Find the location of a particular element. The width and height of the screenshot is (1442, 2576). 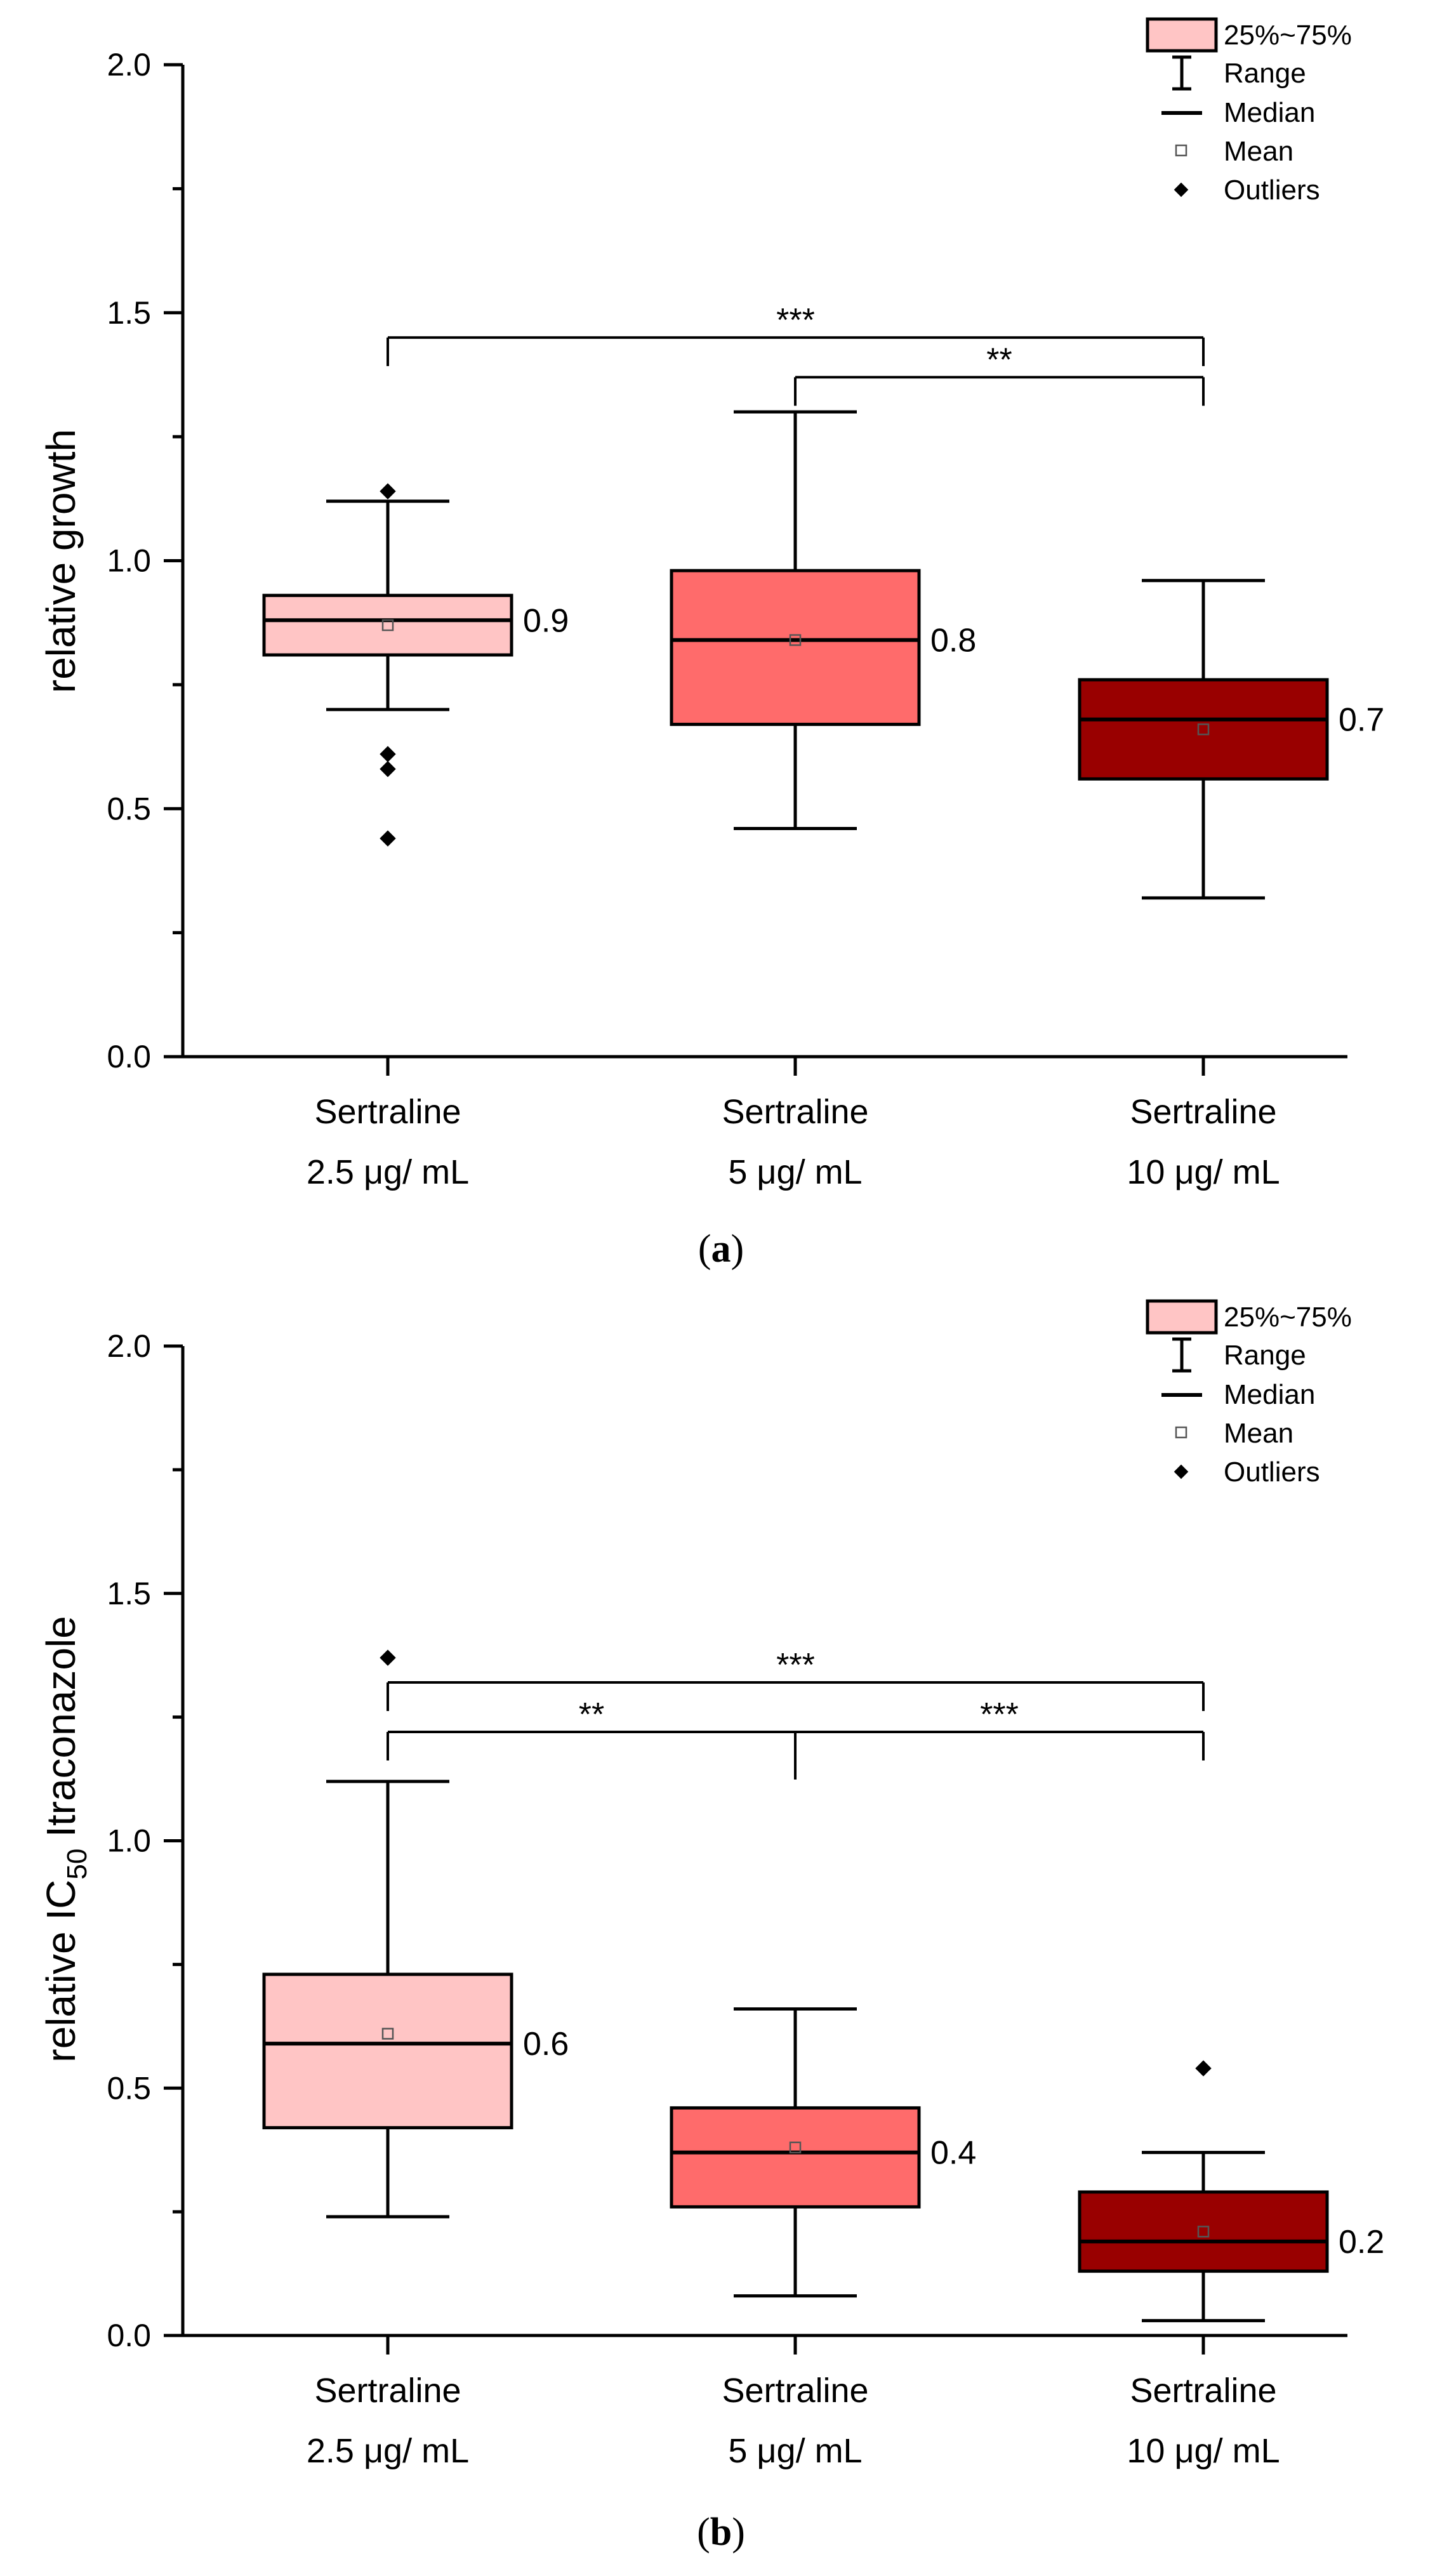

box-plot-3: 0.2 is located at coordinates (1231, 2191).